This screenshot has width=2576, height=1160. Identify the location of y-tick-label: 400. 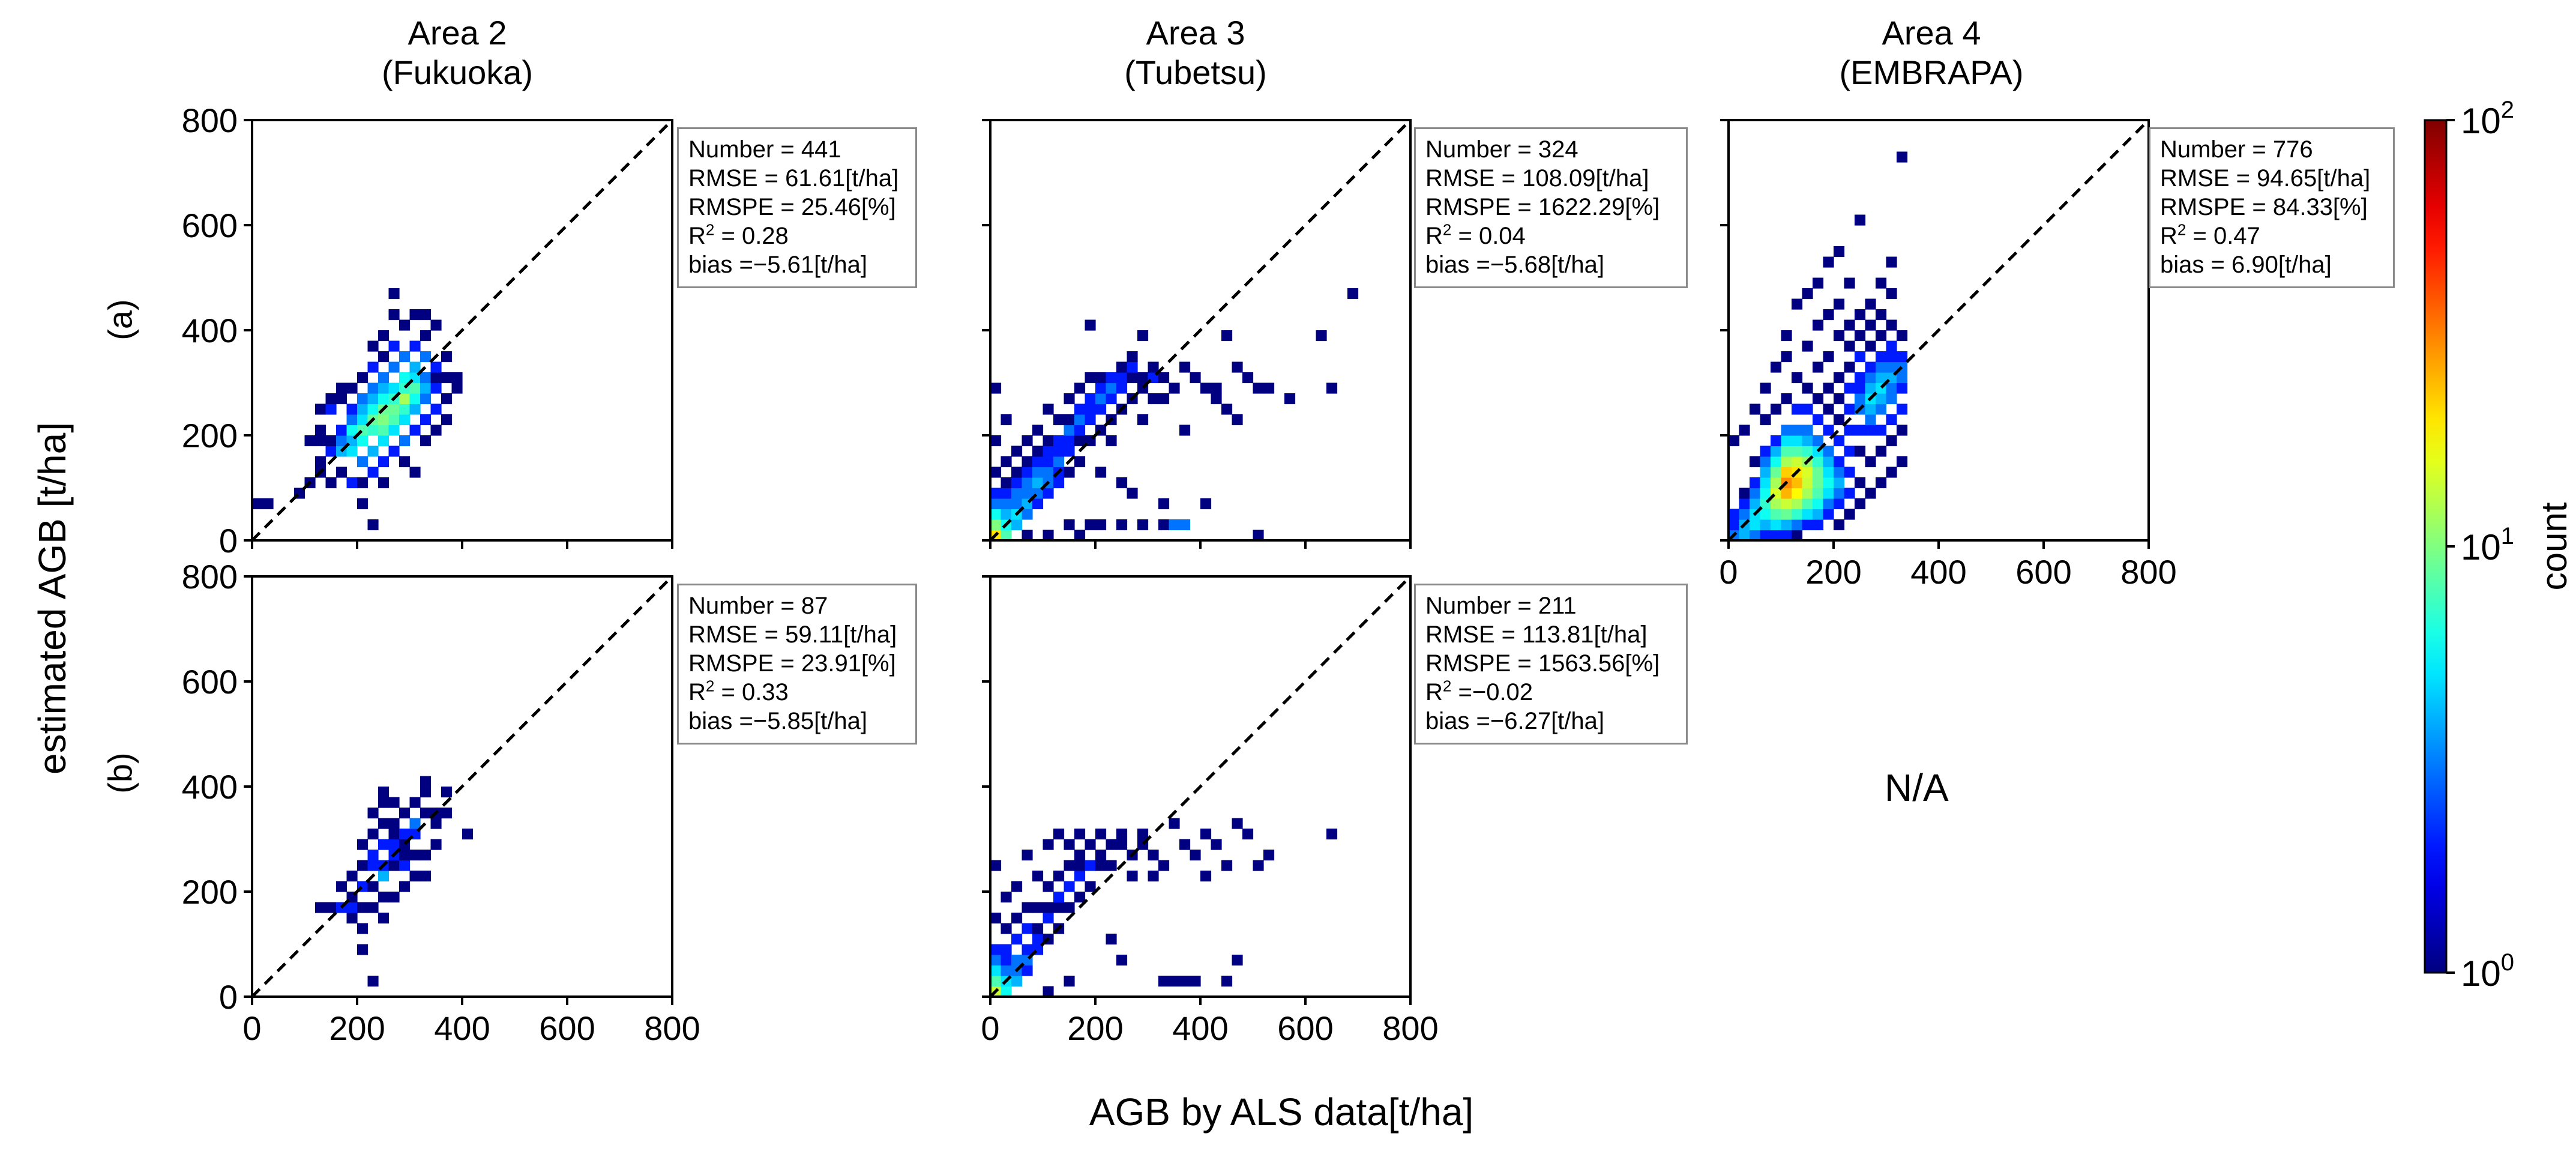
(210, 330).